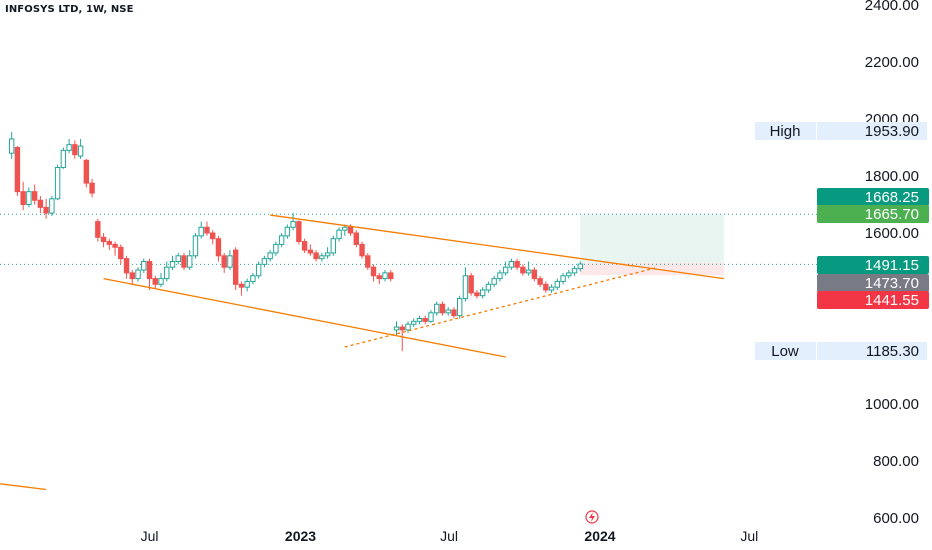 This screenshot has width=932, height=550. I want to click on flash-icon, so click(592, 517).